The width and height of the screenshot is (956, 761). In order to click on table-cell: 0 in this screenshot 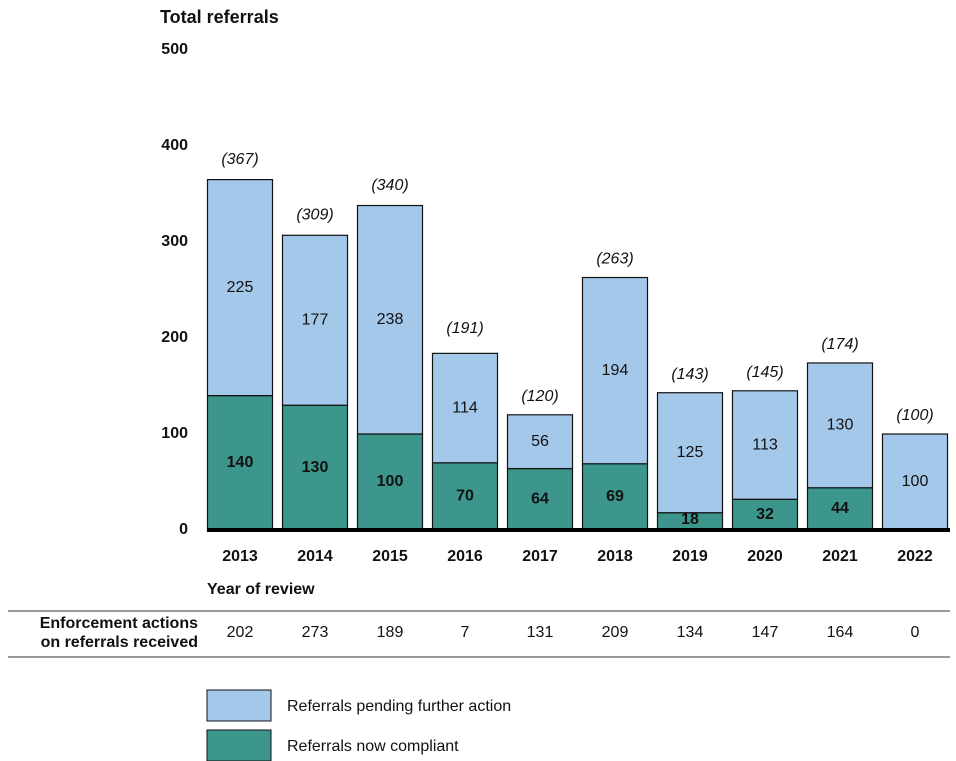, I will do `click(915, 632)`.